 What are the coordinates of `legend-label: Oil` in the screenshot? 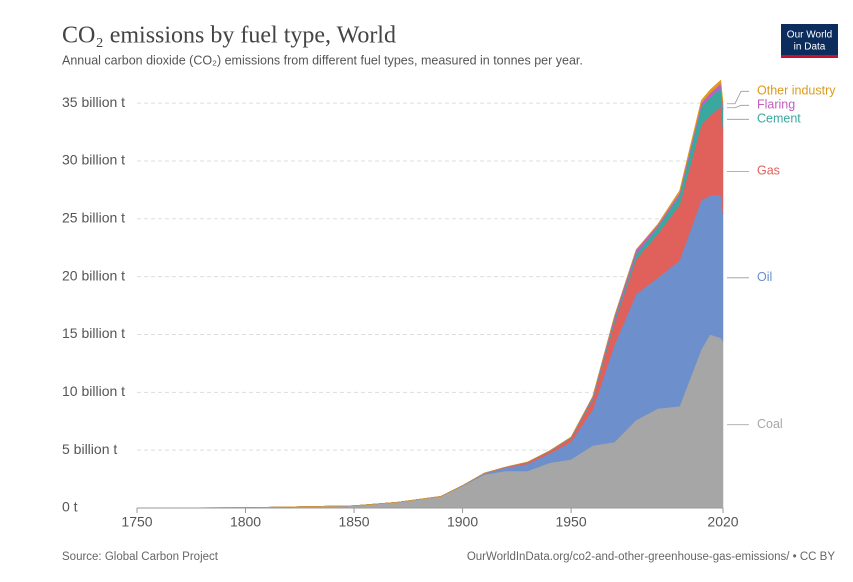 It's located at (764, 277).